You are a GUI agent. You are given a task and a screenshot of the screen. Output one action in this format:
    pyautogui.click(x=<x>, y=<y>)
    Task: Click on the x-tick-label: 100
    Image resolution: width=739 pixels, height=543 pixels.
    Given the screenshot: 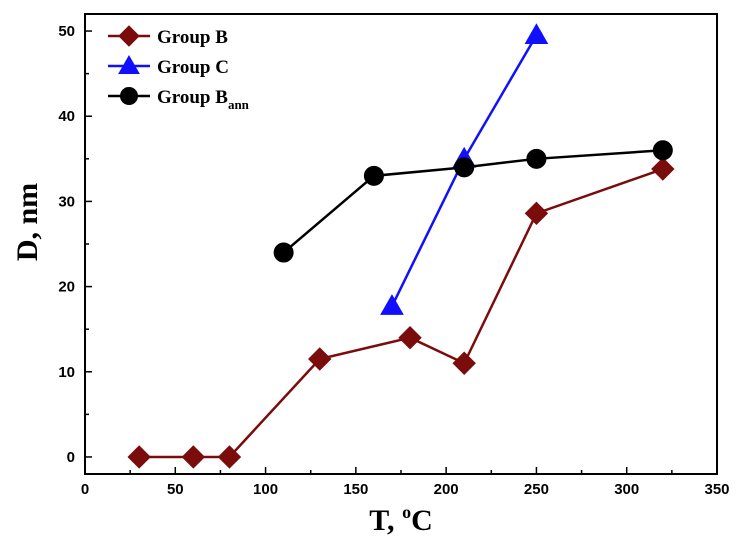 What is the action you would take?
    pyautogui.click(x=265, y=489)
    